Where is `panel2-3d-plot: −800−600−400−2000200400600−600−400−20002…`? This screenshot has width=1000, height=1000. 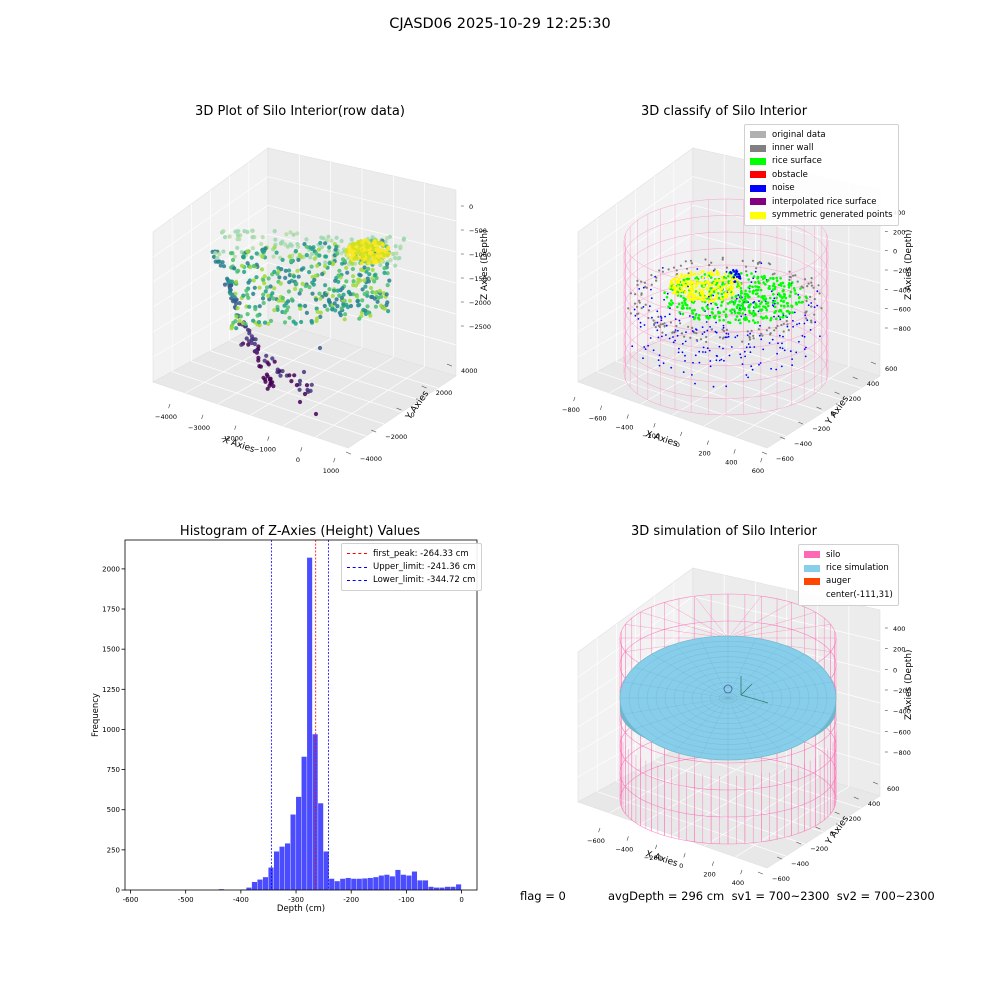 panel2-3d-plot: −800−600−400−2000200400600−600−400−20002… is located at coordinates (738, 311).